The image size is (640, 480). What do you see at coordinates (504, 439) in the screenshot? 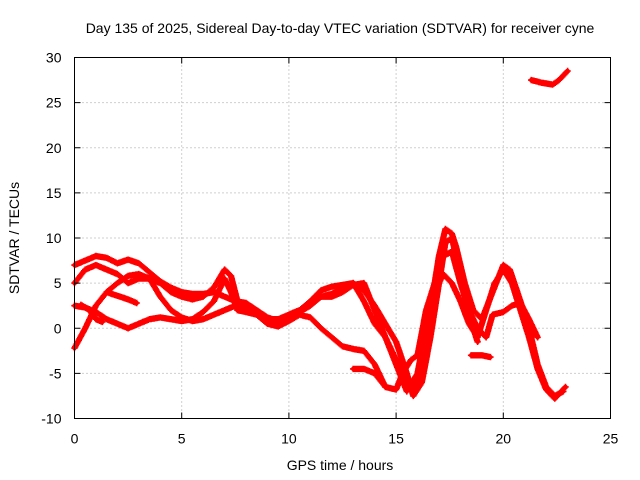
I see `x-tick-label: 20` at bounding box center [504, 439].